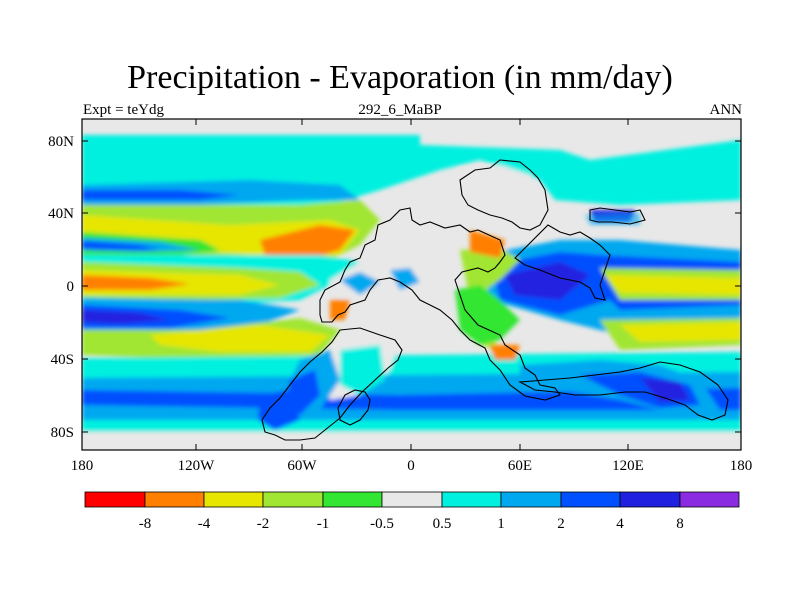 This screenshot has width=800, height=600. I want to click on colorbar-label: 1, so click(501, 524).